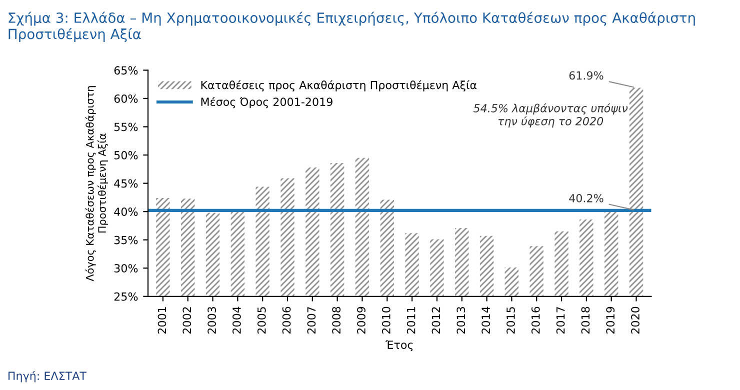  Describe the element at coordinates (510, 320) in the screenshot. I see `x-tick-label: 2015` at that location.